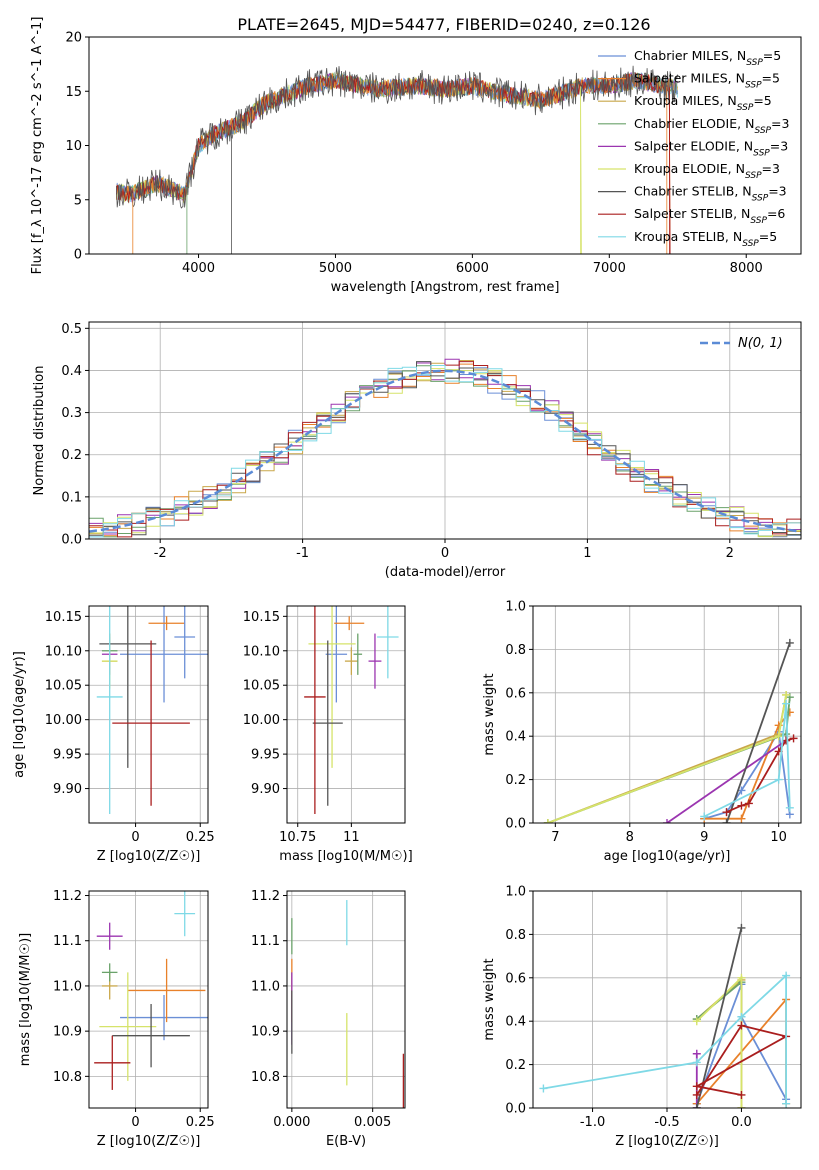  What do you see at coordinates (705, 239) in the screenshot?
I see `legend-entry: Kroupa STELIB, NSSP=5` at bounding box center [705, 239].